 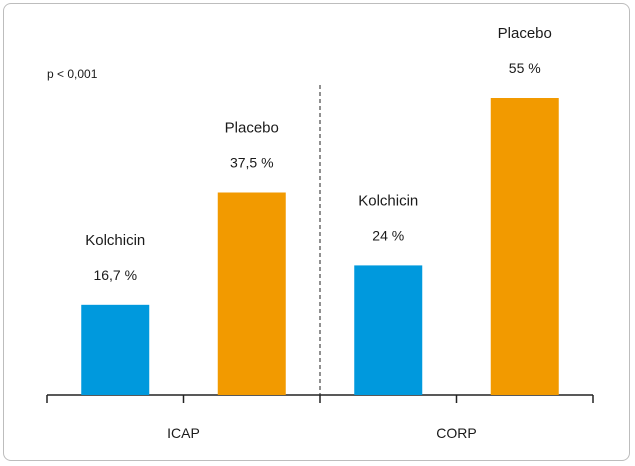 I want to click on data-label: 16,7 %, so click(x=115, y=275).